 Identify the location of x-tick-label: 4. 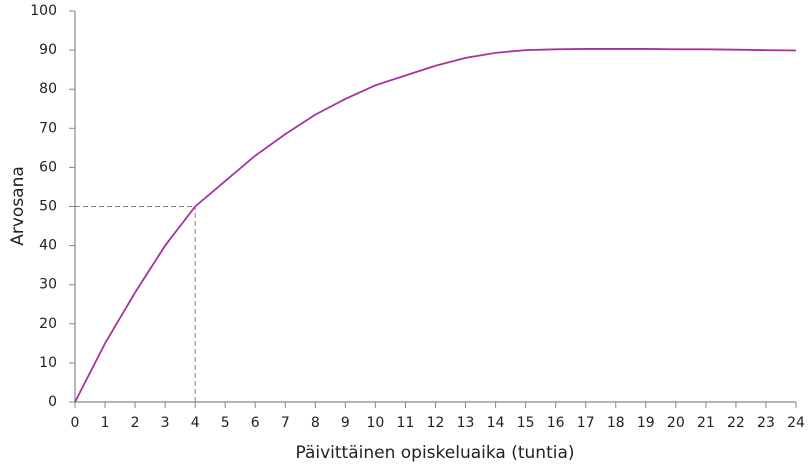
(195, 423).